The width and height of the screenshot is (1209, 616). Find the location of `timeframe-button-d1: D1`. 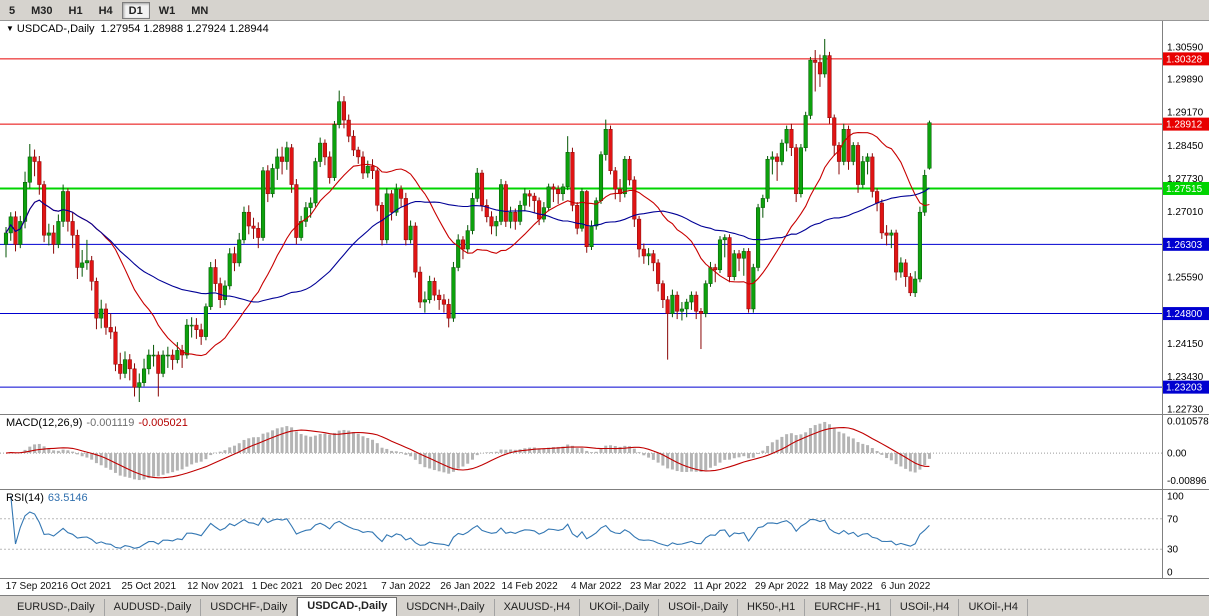

timeframe-button-d1: D1 is located at coordinates (135, 10).